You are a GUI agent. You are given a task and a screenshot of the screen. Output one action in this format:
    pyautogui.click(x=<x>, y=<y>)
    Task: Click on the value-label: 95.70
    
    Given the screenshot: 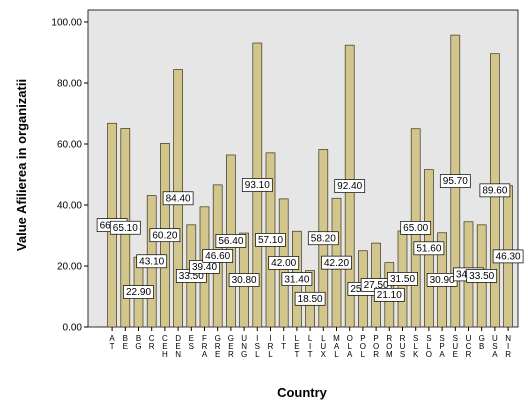 What is the action you would take?
    pyautogui.click(x=455, y=181)
    